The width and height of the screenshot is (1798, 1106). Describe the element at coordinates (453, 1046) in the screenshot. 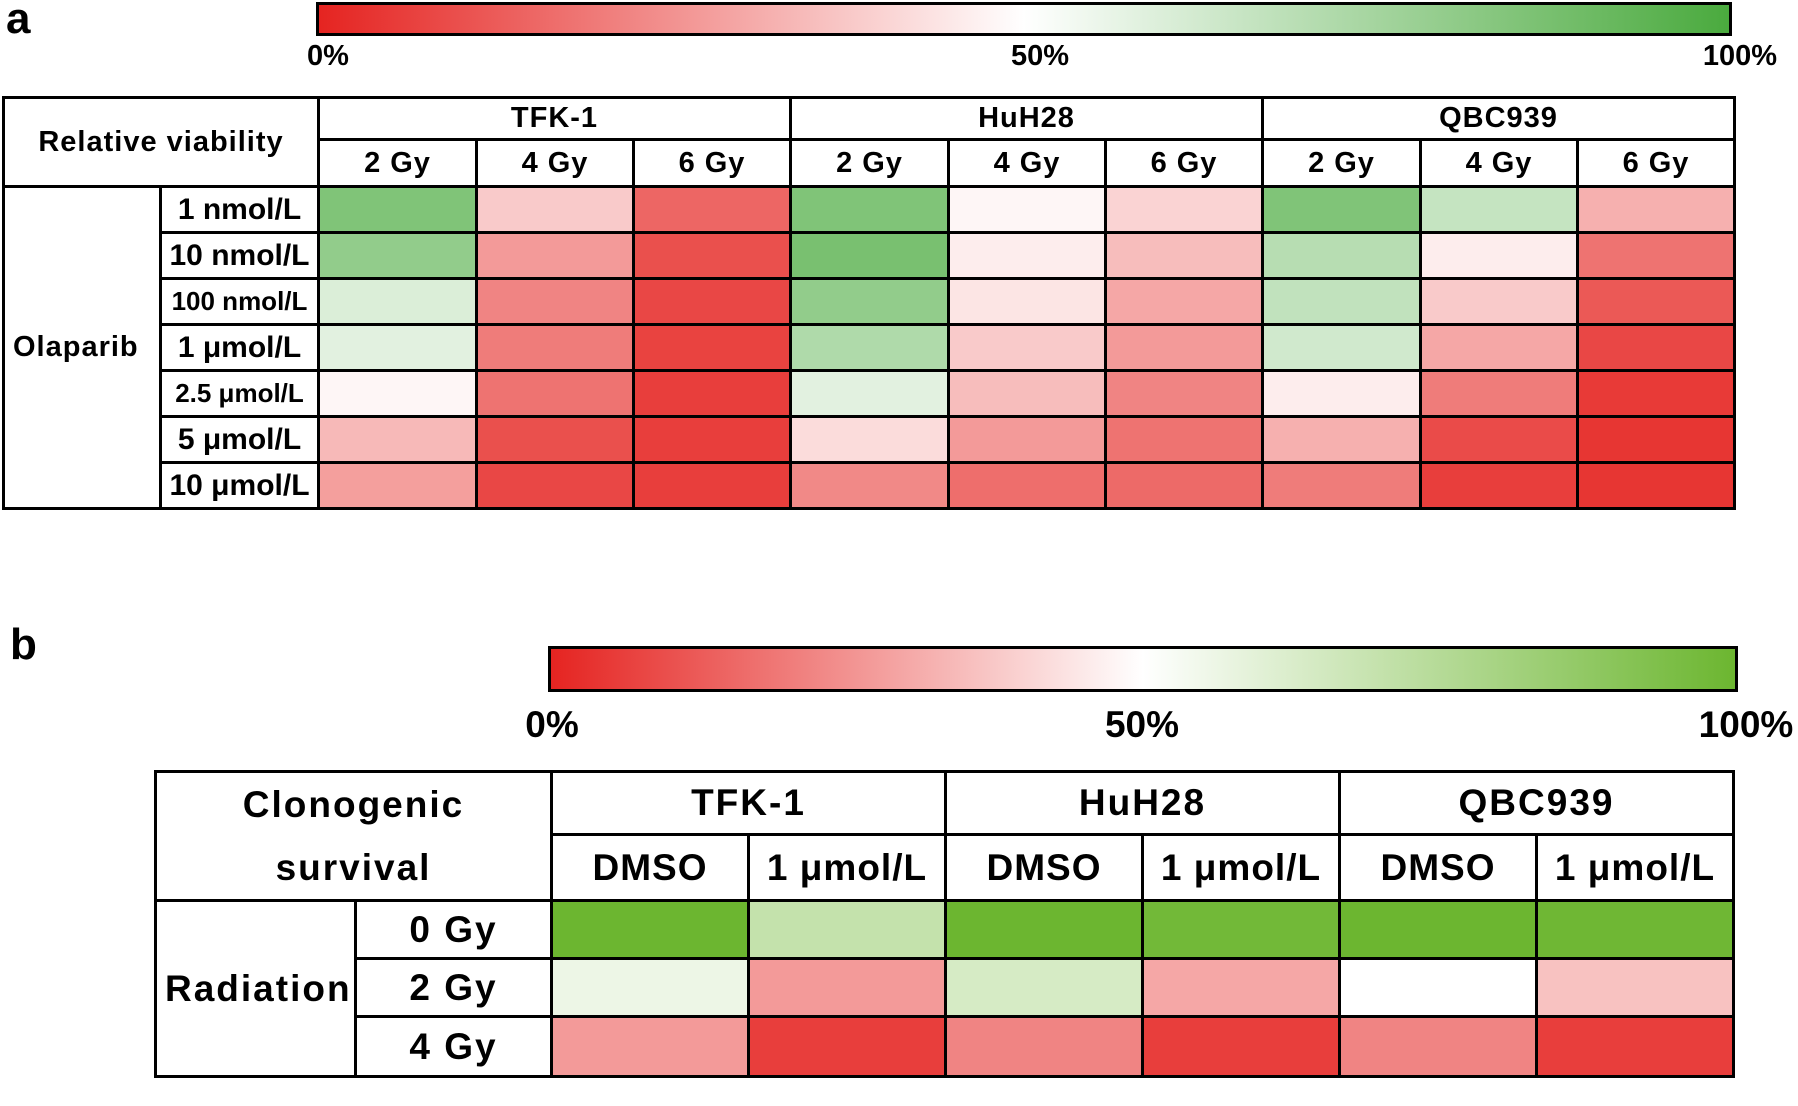

I see `row-label: 4 Gy` at that location.